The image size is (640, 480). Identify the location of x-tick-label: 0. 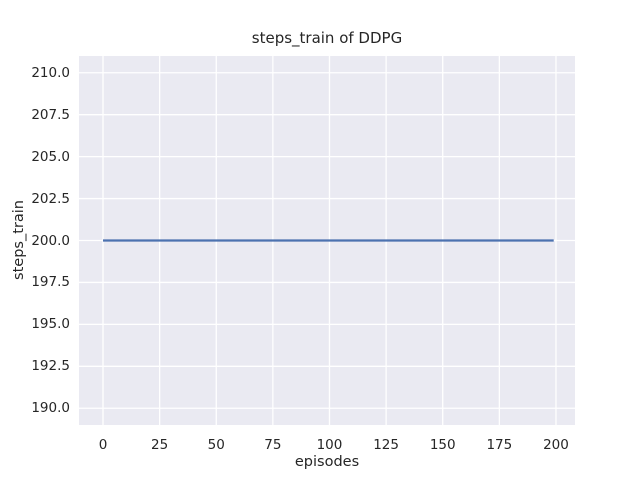
(103, 445).